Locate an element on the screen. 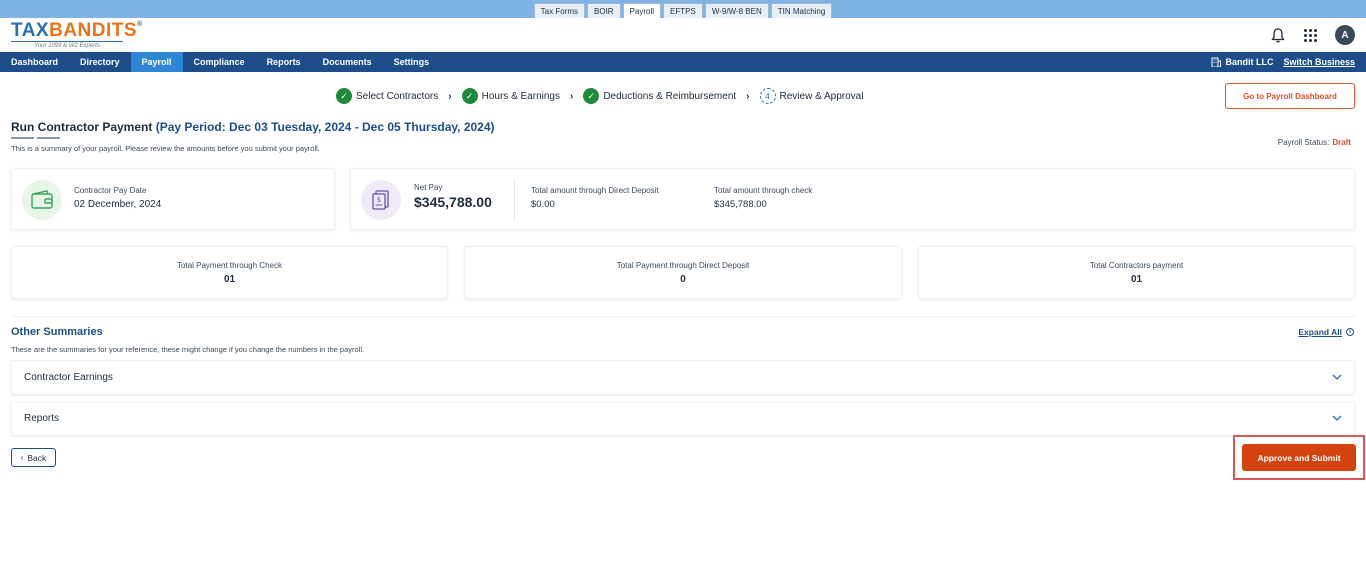 This screenshot has height=576, width=1366. total-check-label: Total Payment through Check is located at coordinates (229, 265).